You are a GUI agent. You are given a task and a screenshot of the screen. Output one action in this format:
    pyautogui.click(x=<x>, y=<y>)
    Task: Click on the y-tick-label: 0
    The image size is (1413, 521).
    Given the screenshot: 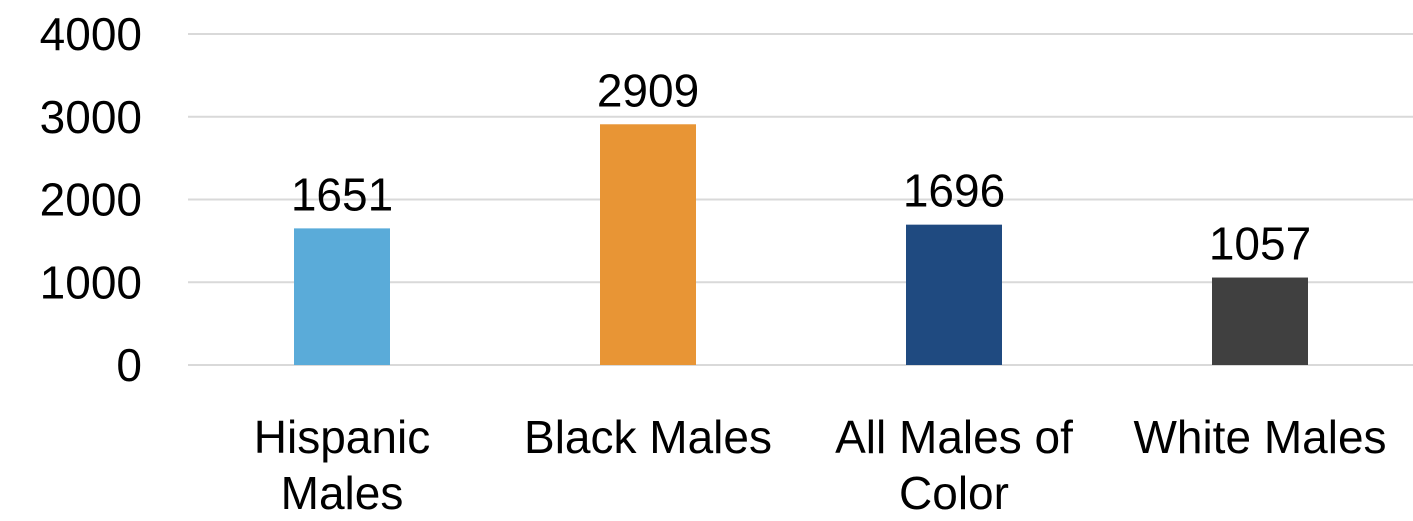 What is the action you would take?
    pyautogui.click(x=129, y=365)
    